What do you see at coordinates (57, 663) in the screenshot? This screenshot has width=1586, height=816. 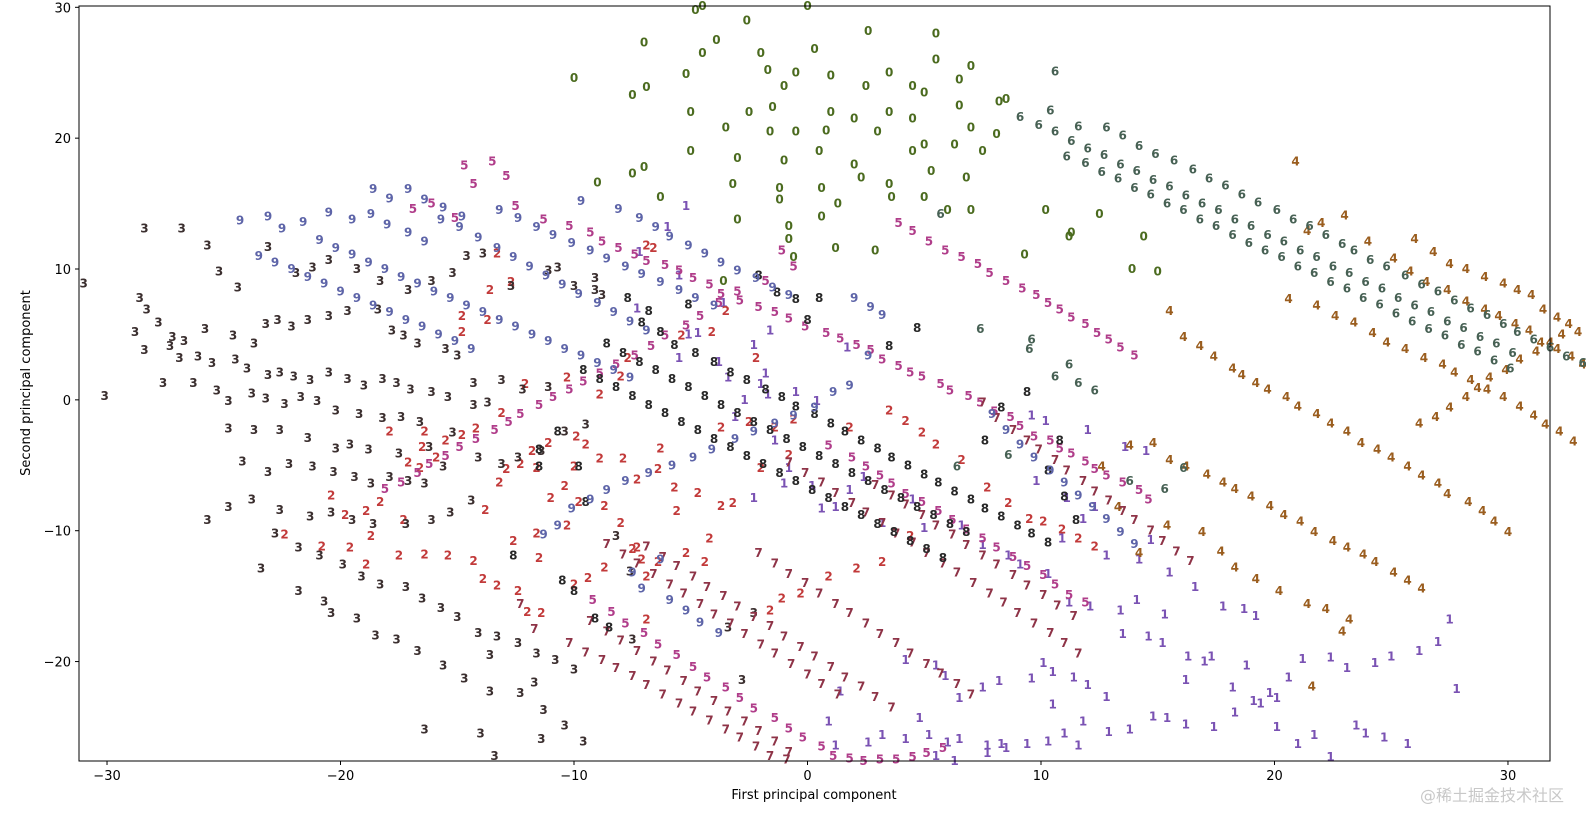 I see `y-tick-label: −20` at bounding box center [57, 663].